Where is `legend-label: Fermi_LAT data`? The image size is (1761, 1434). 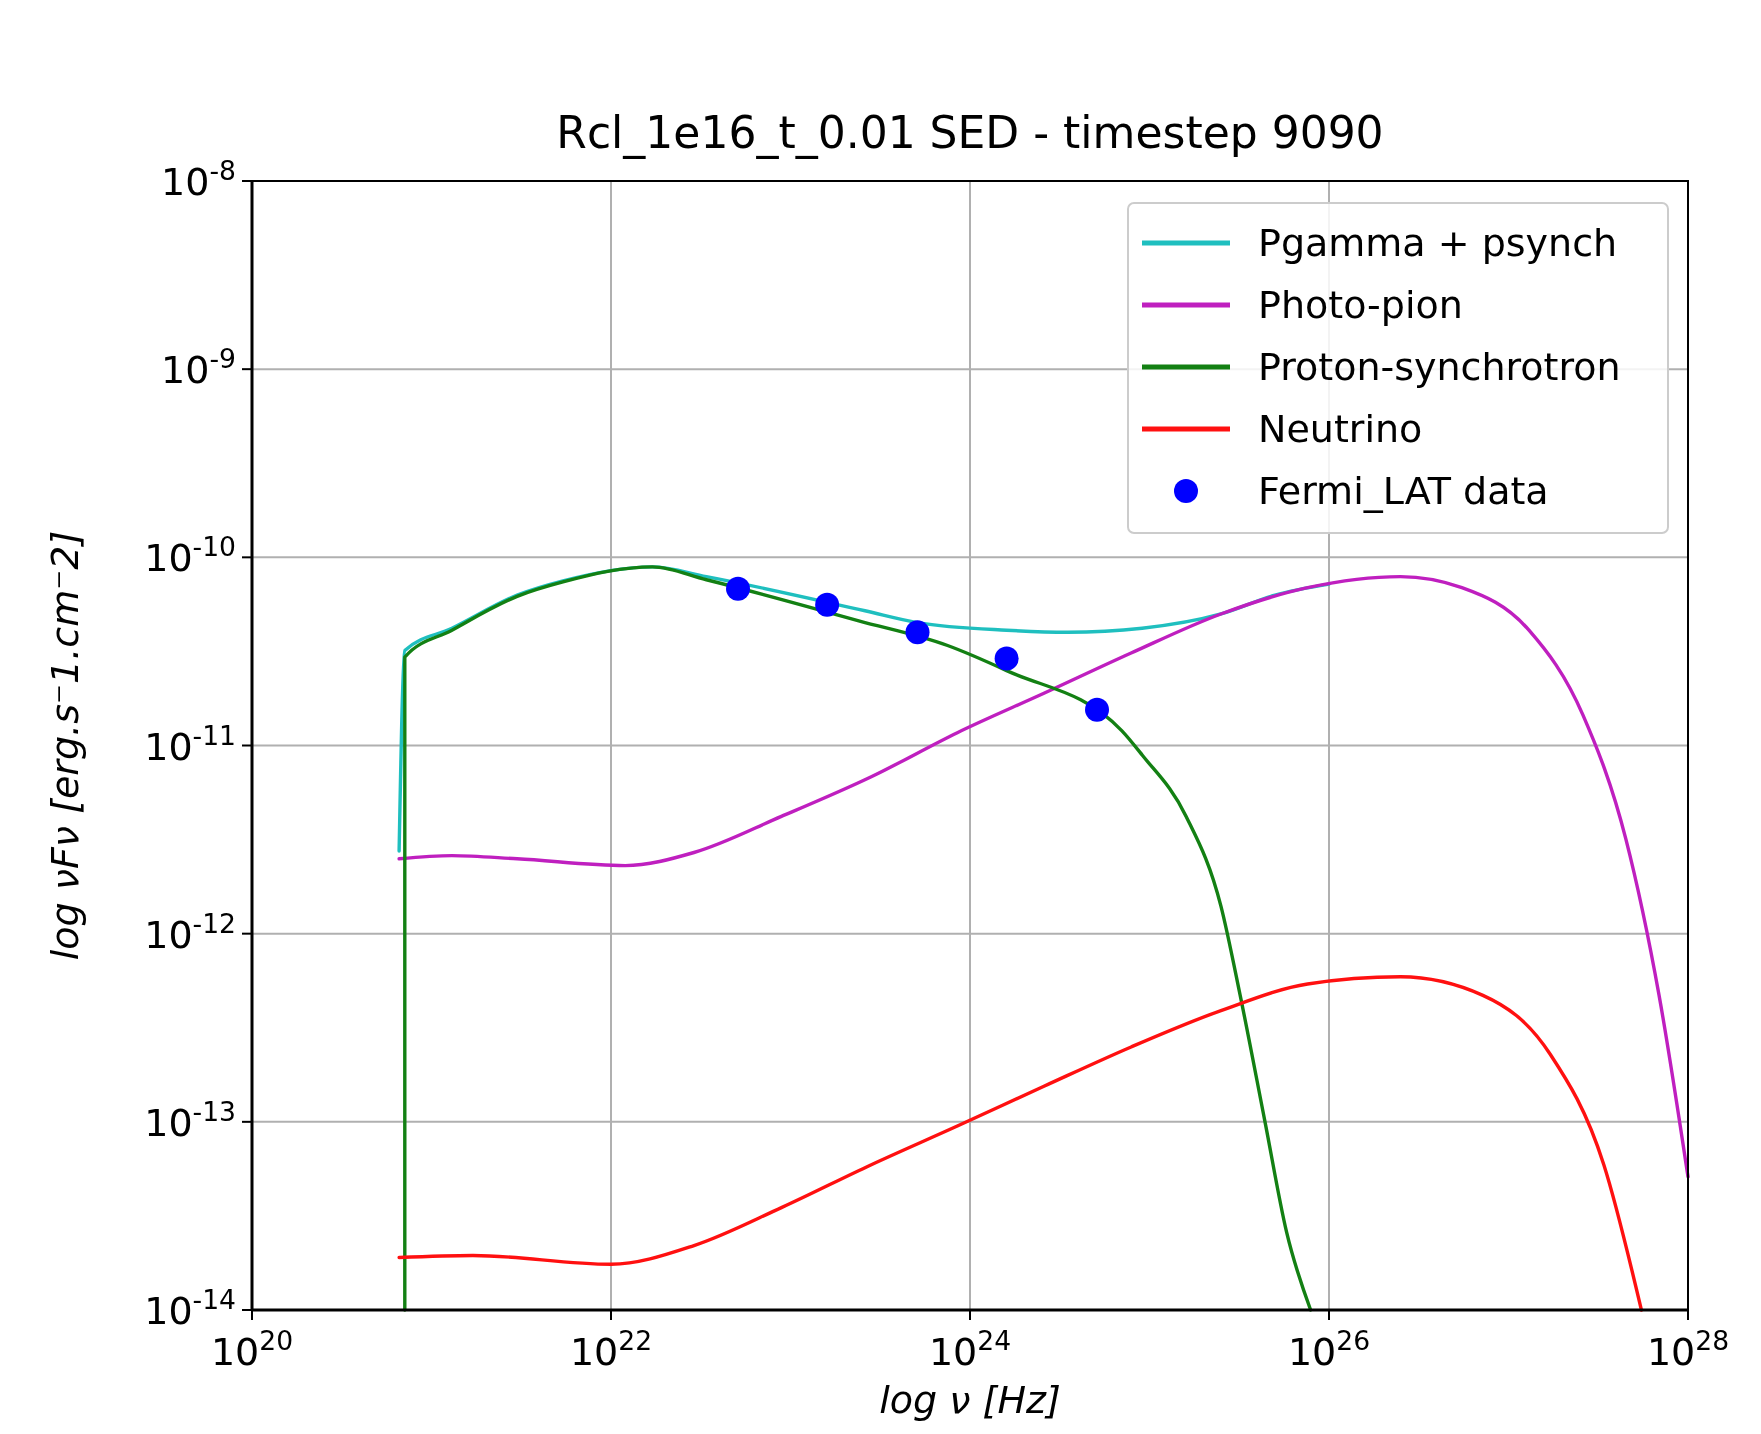 legend-label: Fermi_LAT data is located at coordinates (1403, 491).